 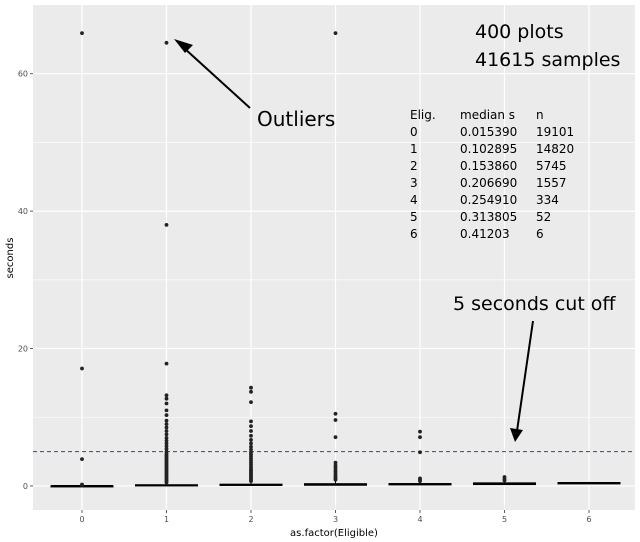 What do you see at coordinates (485, 234) in the screenshot?
I see `table-cell-median: 0.41203` at bounding box center [485, 234].